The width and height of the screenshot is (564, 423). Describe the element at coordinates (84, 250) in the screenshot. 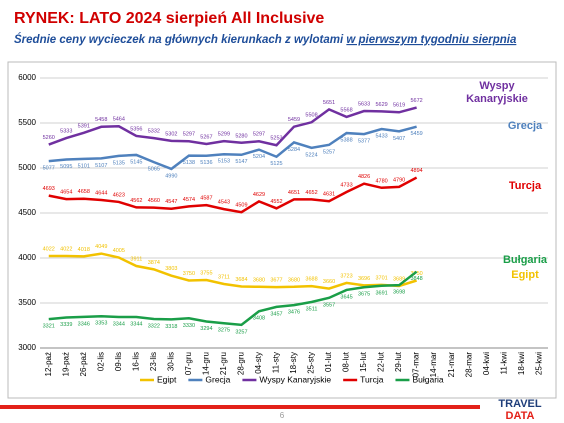

I see `data-label: 4018` at that location.